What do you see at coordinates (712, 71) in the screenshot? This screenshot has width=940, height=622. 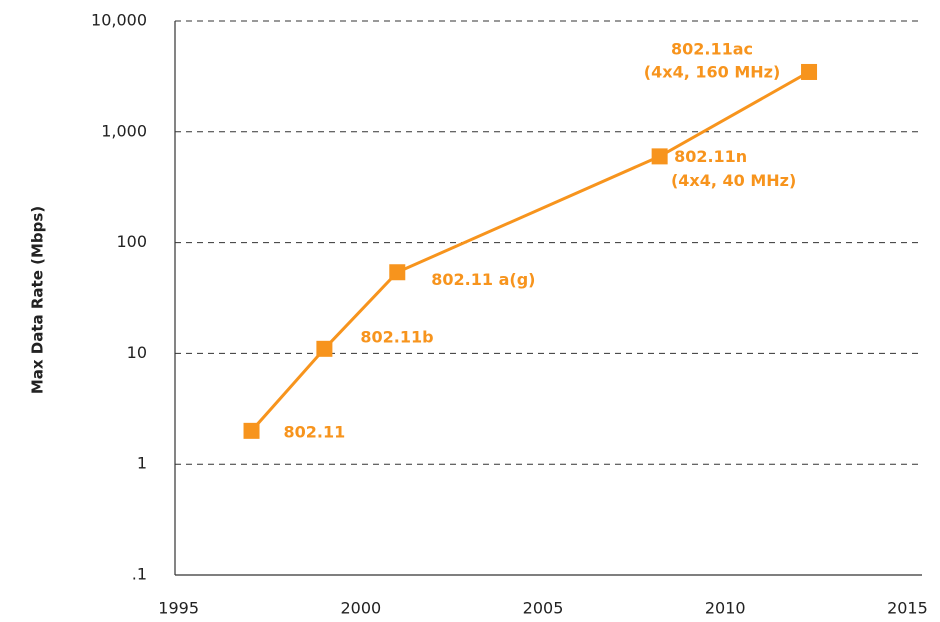 I see `point-label: (4x4, 160 MHz)` at bounding box center [712, 71].